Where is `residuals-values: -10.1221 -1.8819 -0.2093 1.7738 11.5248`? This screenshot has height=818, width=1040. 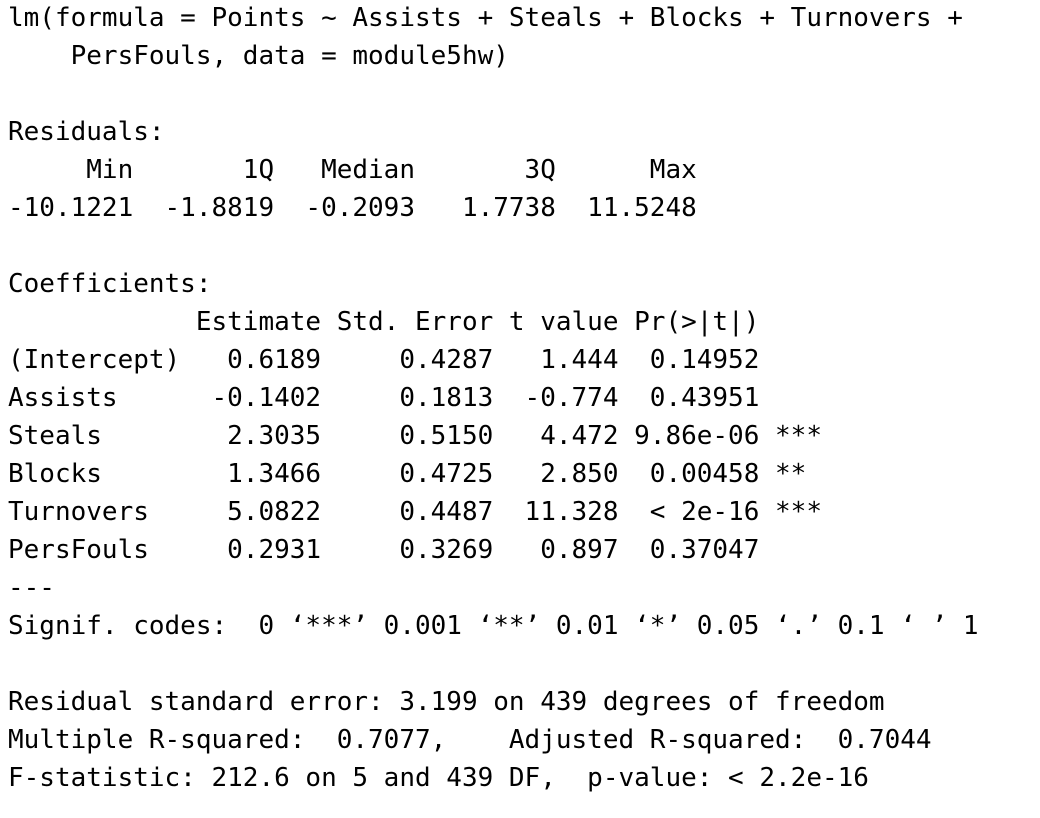 residuals-values: -10.1221 -1.8819 -0.2093 1.7738 11.5248 is located at coordinates (360, 208).